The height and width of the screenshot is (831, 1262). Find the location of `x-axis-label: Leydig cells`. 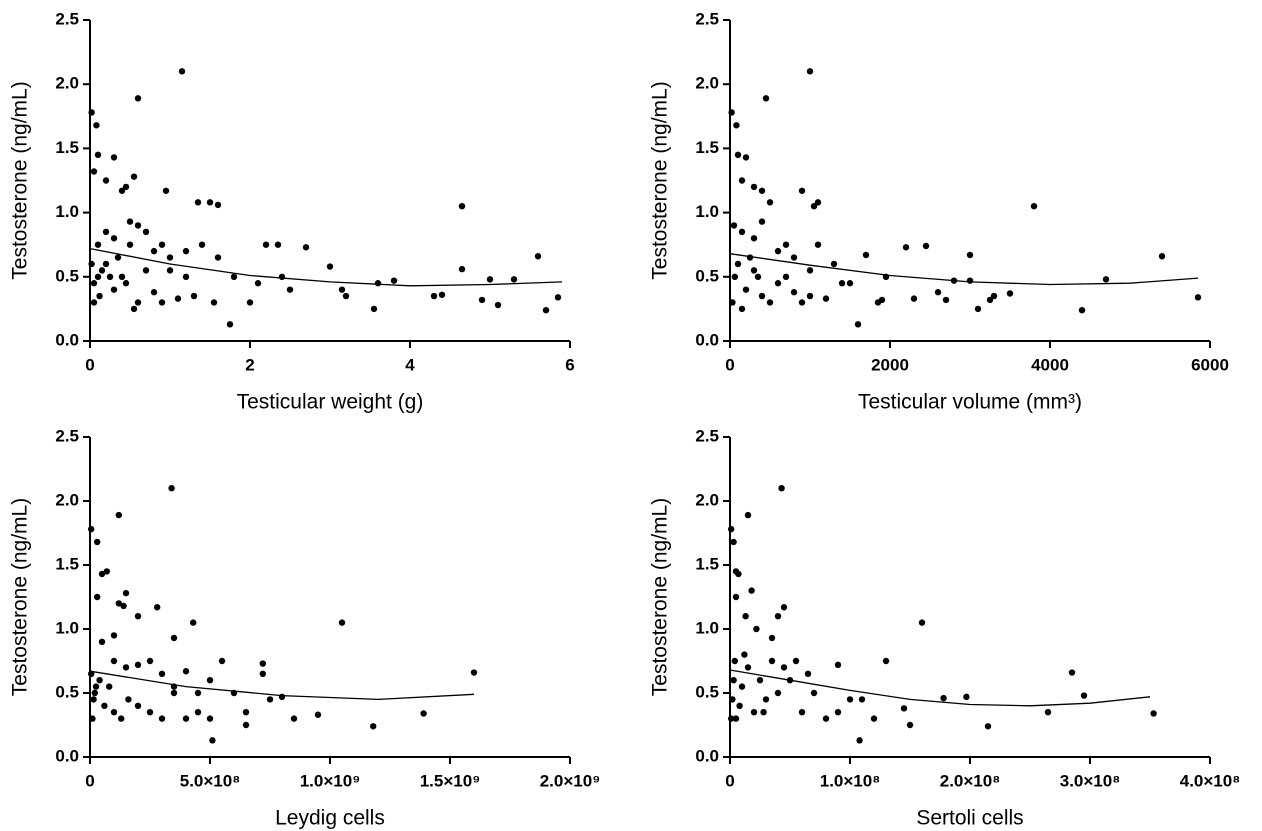

x-axis-label: Leydig cells is located at coordinates (330, 818).